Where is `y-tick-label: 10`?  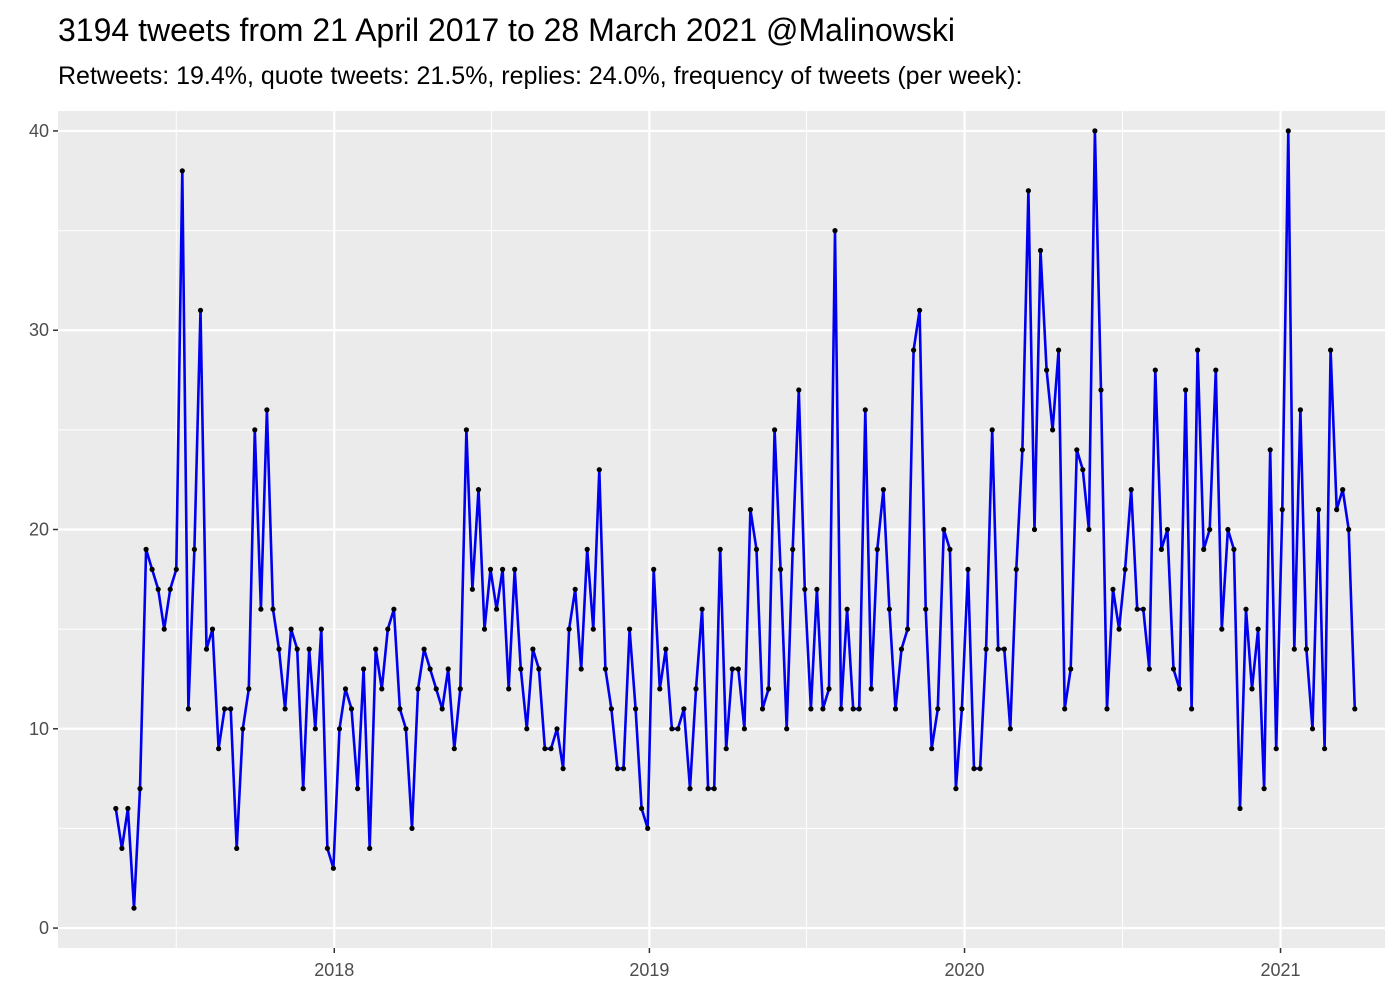 y-tick-label: 10 is located at coordinates (39, 729).